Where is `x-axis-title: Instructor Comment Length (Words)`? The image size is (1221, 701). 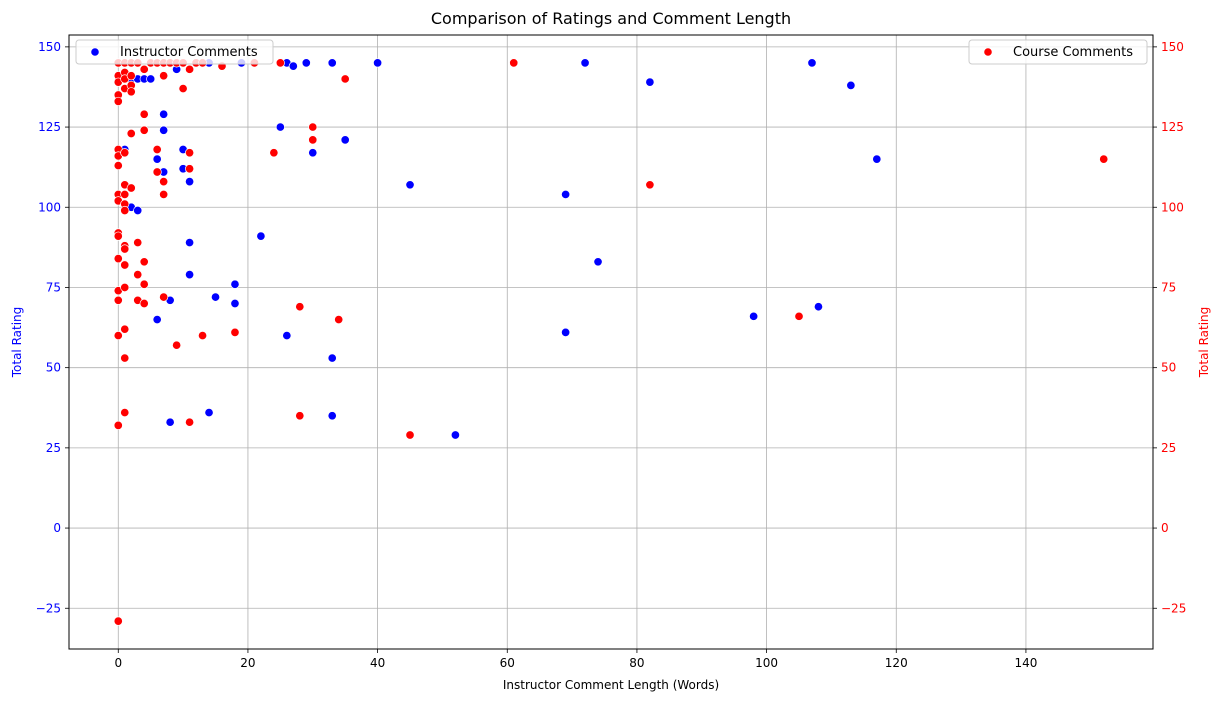
x-axis-title: Instructor Comment Length (Words) is located at coordinates (611, 685).